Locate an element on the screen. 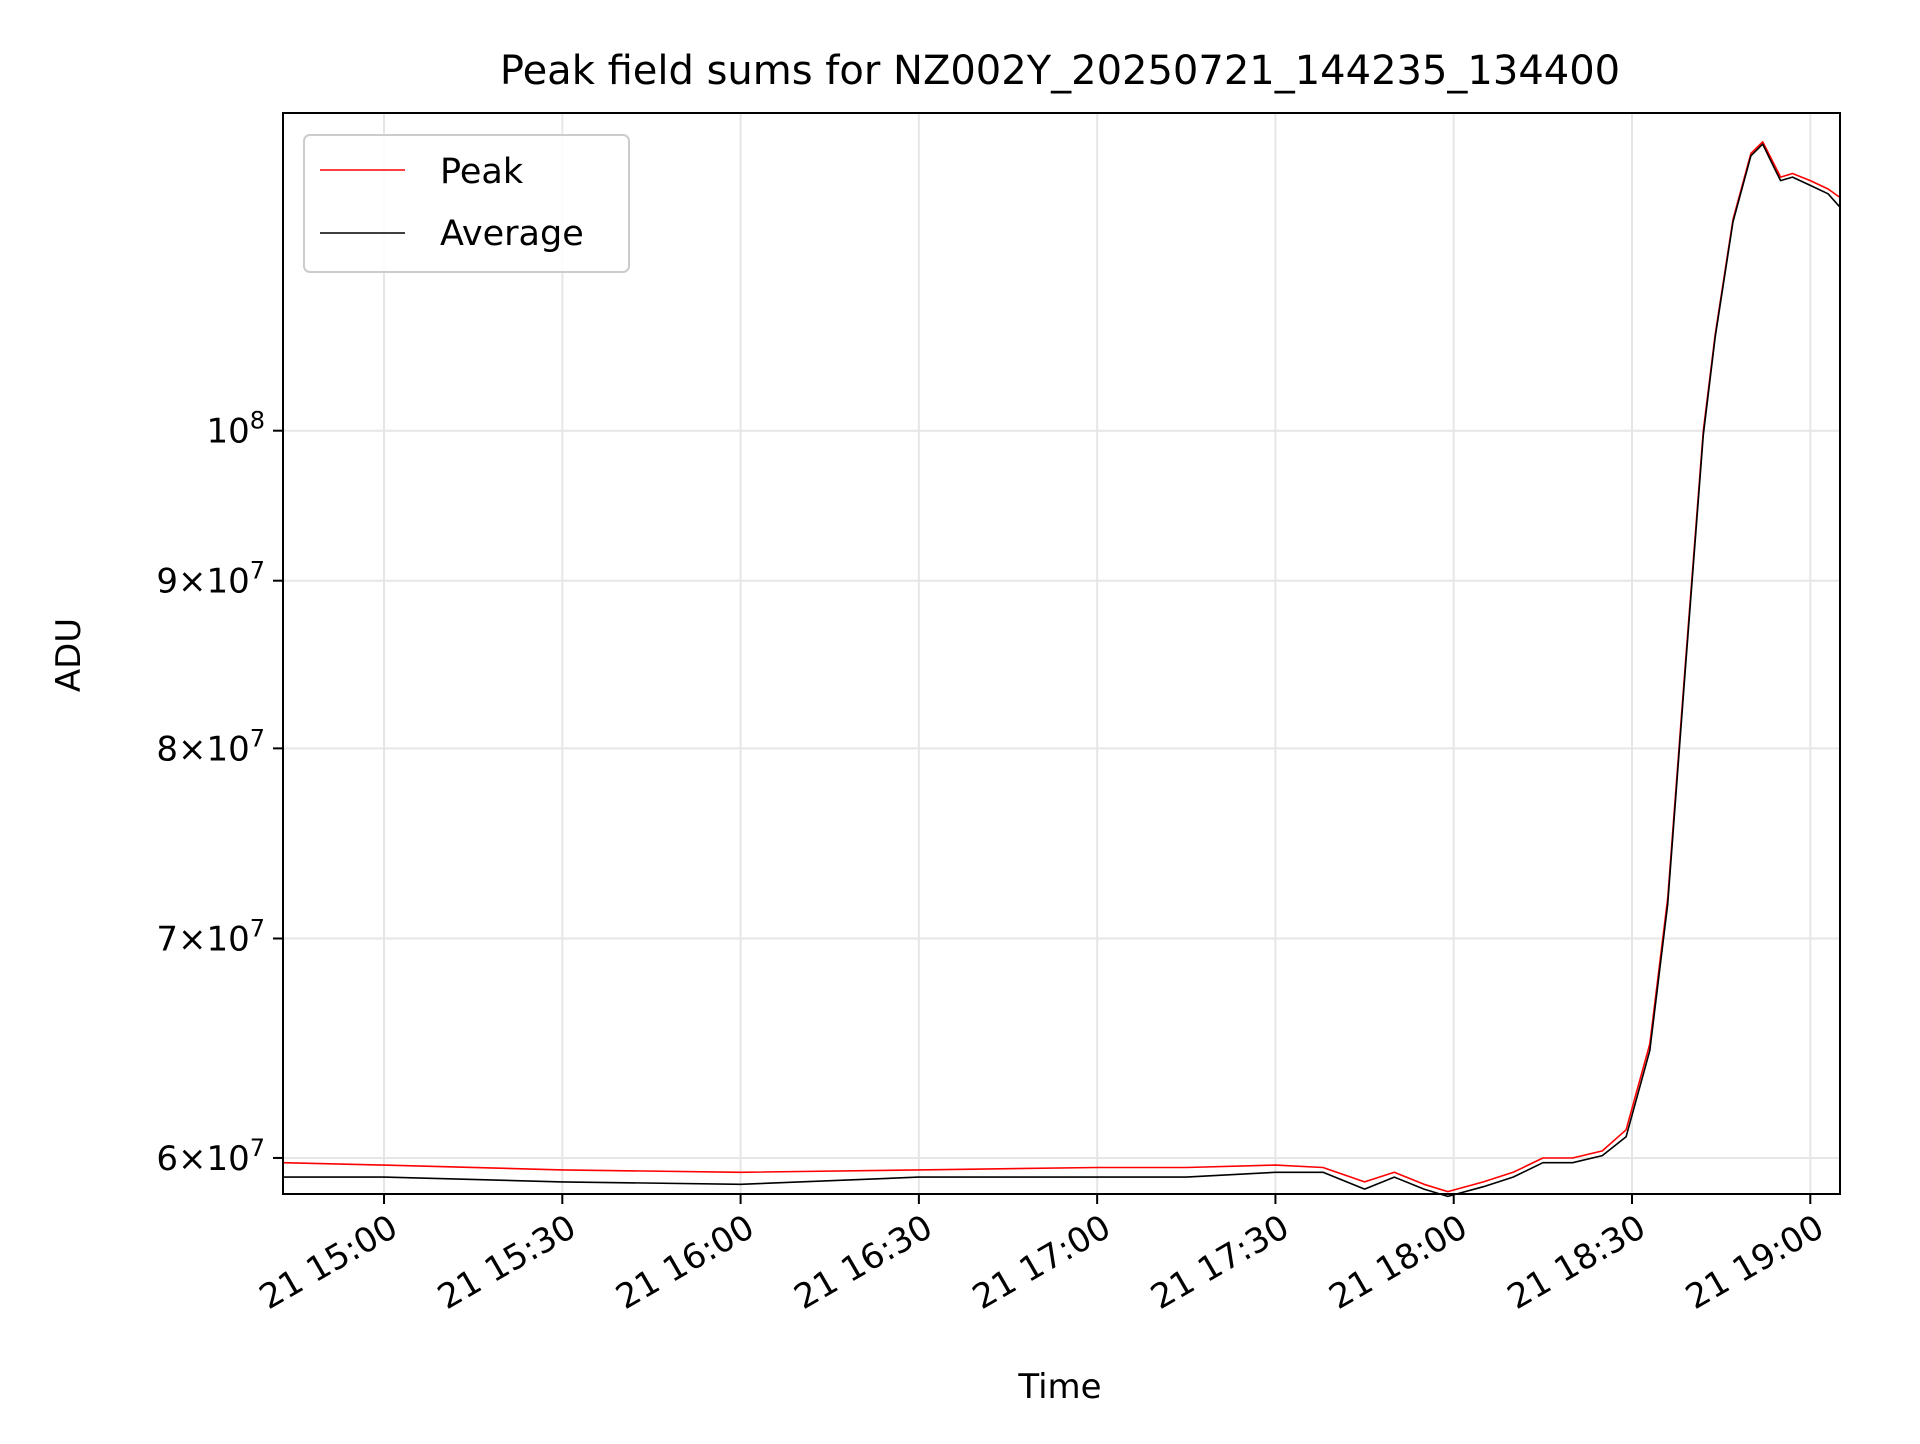  y-tick-label: 108 is located at coordinates (235, 429).